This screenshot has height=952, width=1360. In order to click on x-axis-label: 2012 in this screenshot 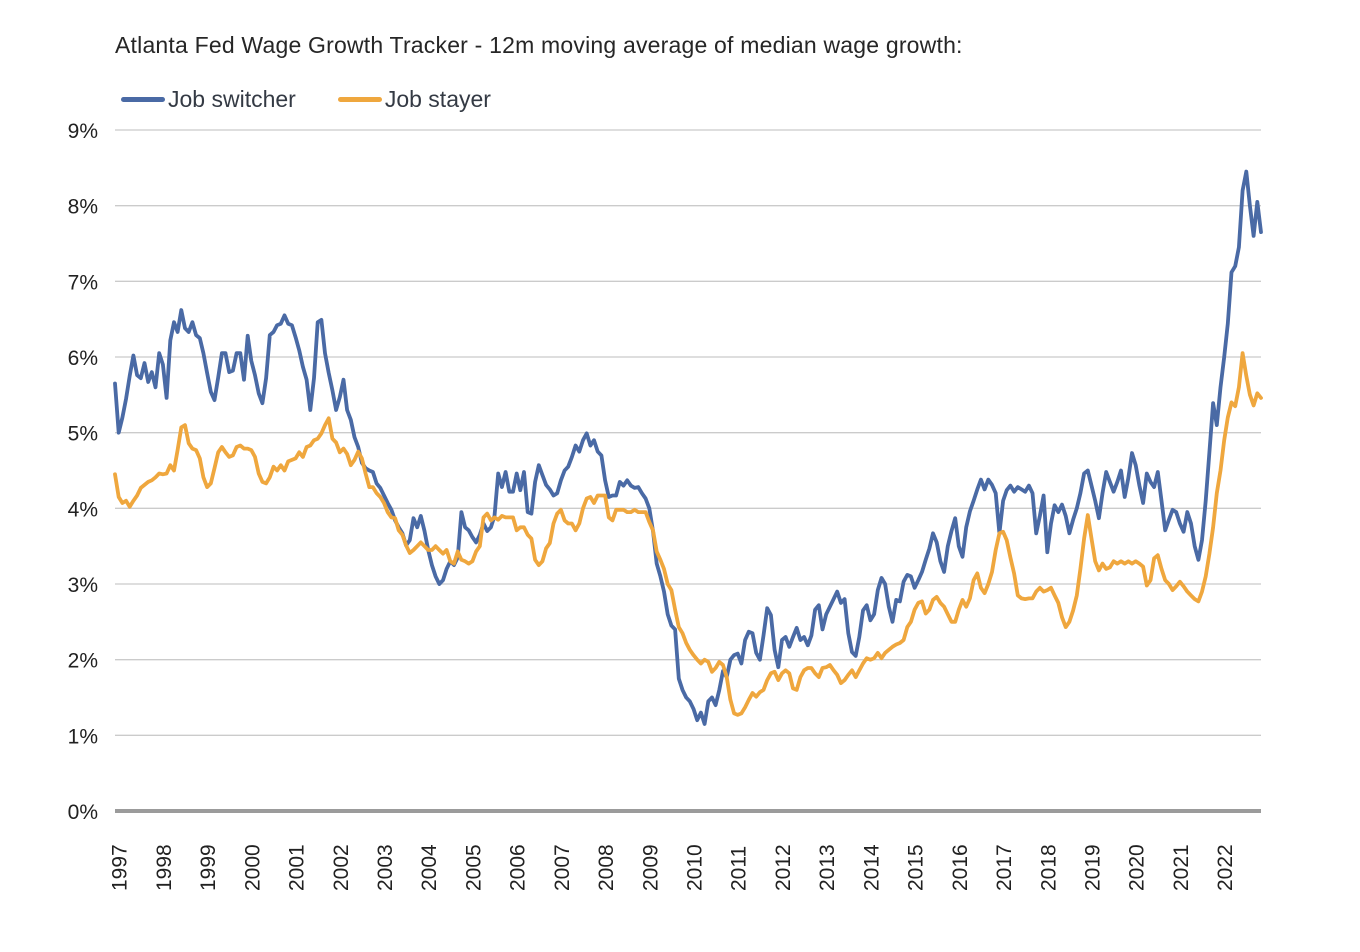, I will do `click(783, 867)`.